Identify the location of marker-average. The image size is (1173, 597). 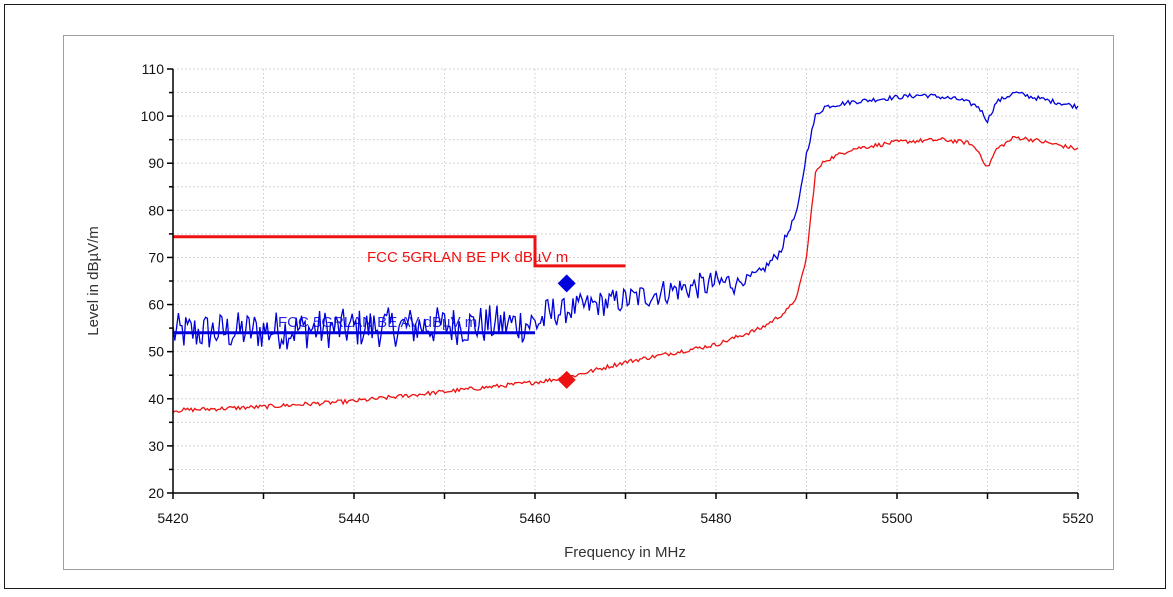
(566, 379).